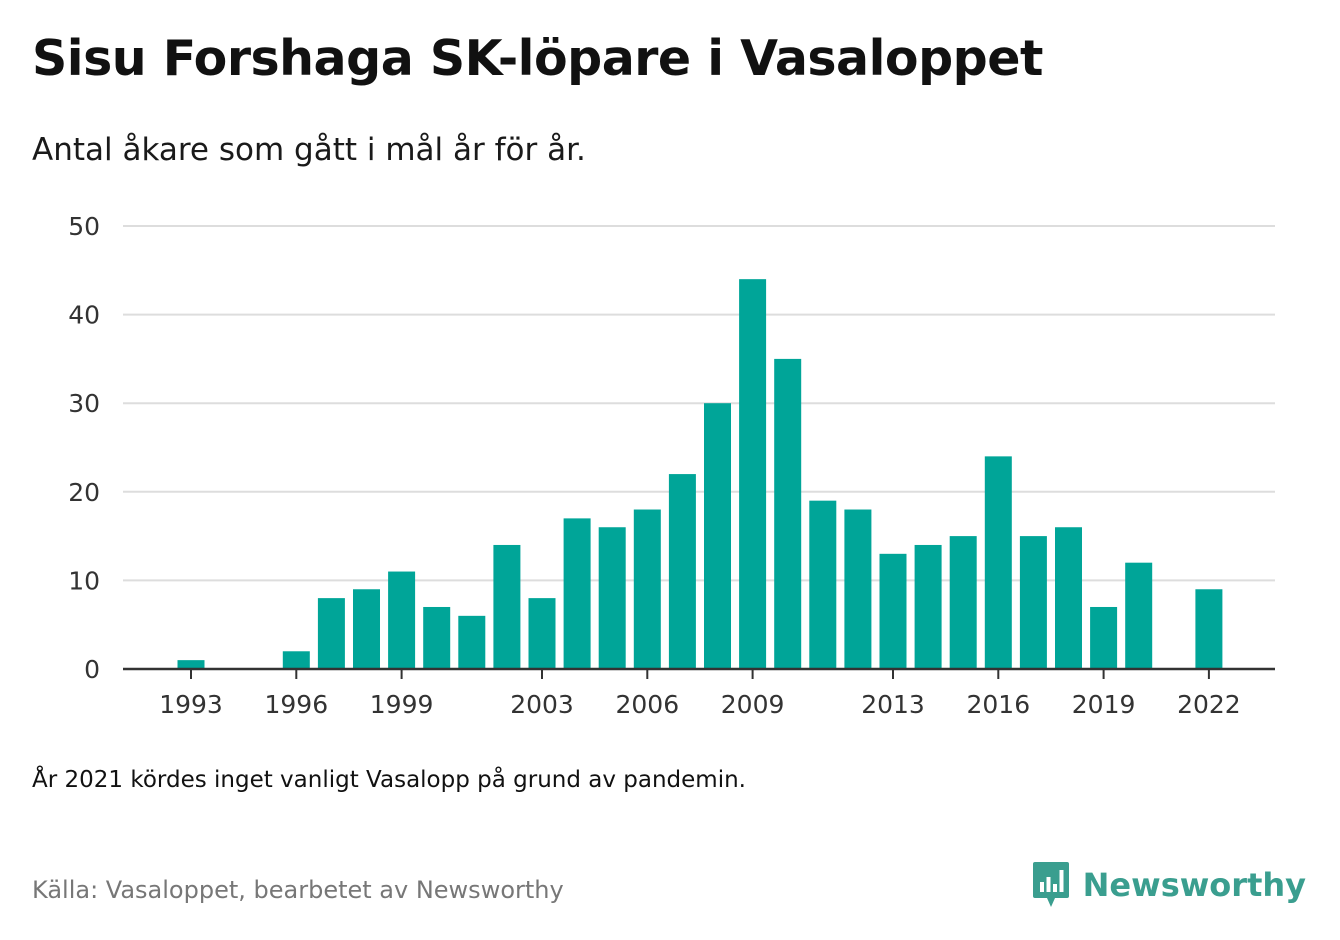  What do you see at coordinates (893, 611) in the screenshot?
I see `bar-2013` at bounding box center [893, 611].